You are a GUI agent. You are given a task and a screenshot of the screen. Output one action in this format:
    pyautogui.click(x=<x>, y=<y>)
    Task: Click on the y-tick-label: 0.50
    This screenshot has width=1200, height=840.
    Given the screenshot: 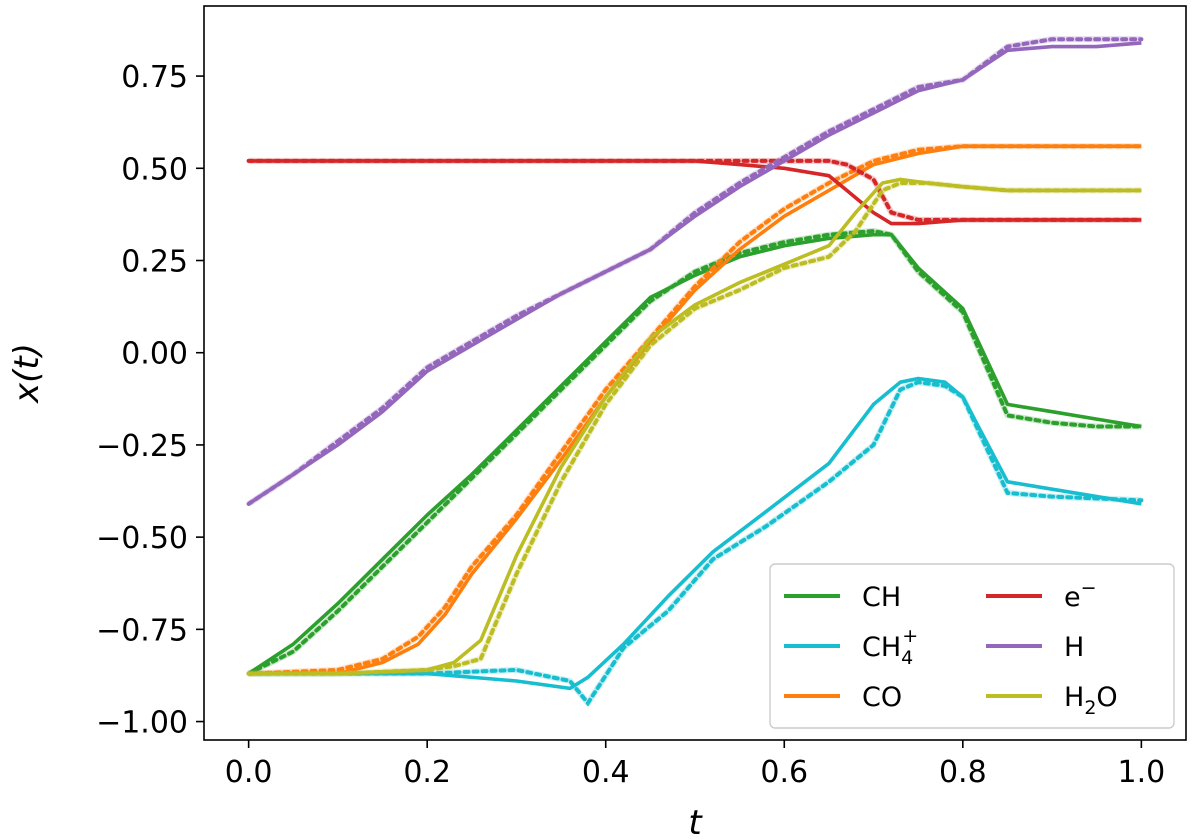 What is the action you would take?
    pyautogui.click(x=154, y=169)
    